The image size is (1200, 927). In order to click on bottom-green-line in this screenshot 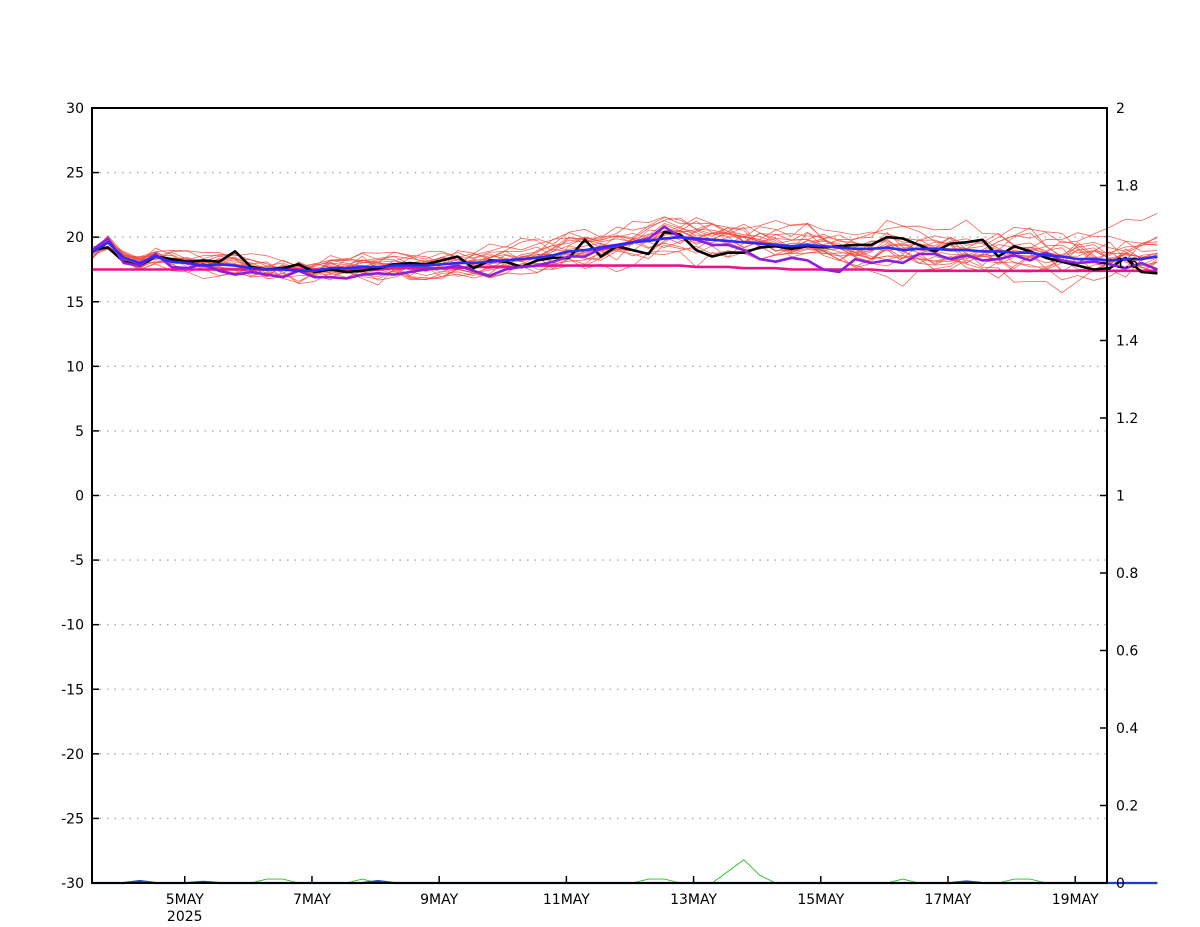, I will do `click(625, 871)`.